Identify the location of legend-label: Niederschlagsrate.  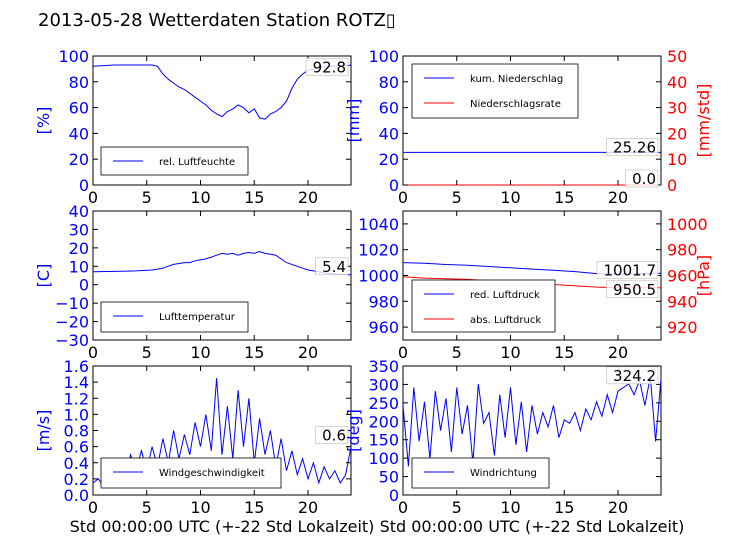
(515, 104).